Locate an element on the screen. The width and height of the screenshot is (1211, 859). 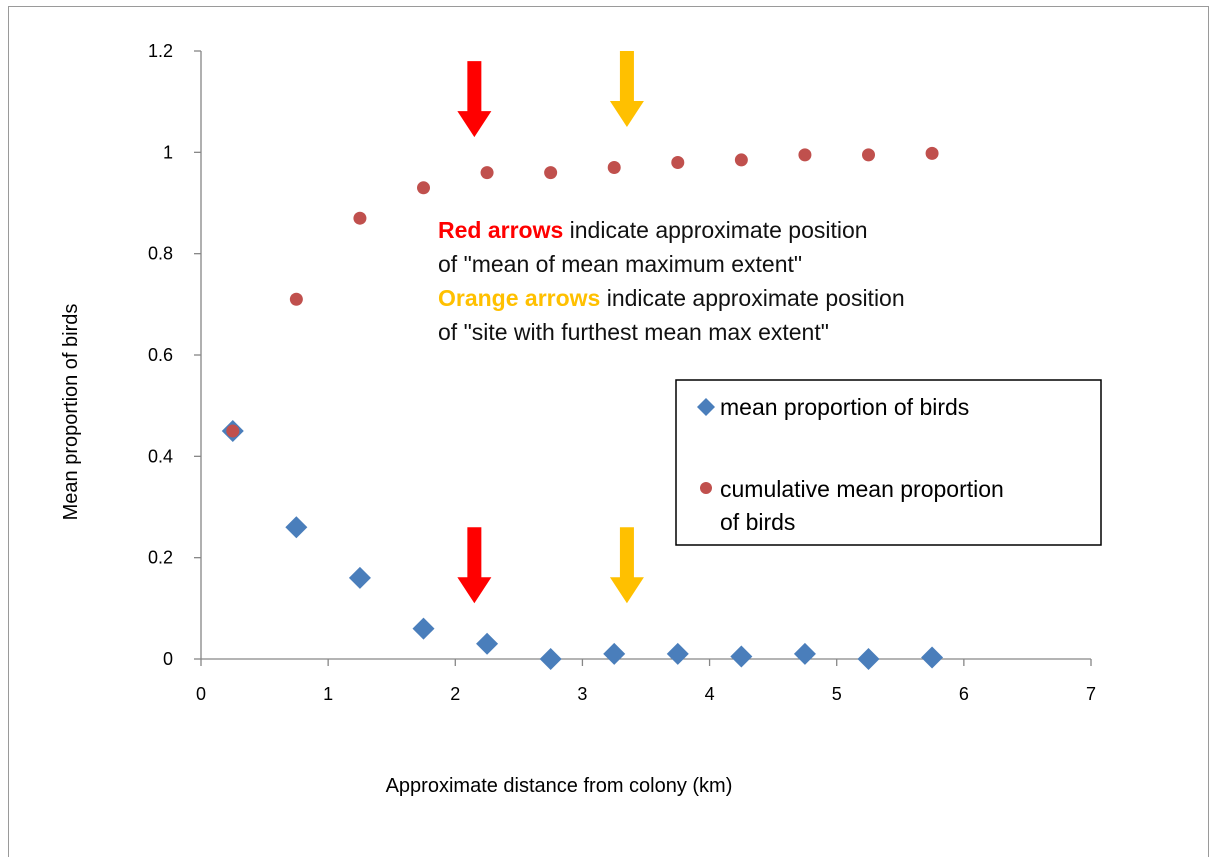
x-tick-label: 0 is located at coordinates (201, 694).